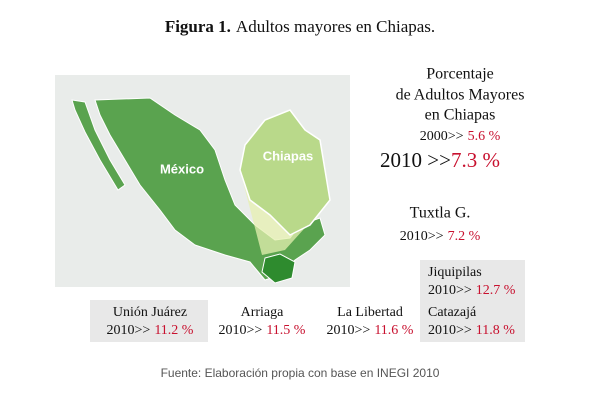 The height and width of the screenshot is (401, 600). What do you see at coordinates (173, 330) in the screenshot?
I see `row-value: 11.2 %` at bounding box center [173, 330].